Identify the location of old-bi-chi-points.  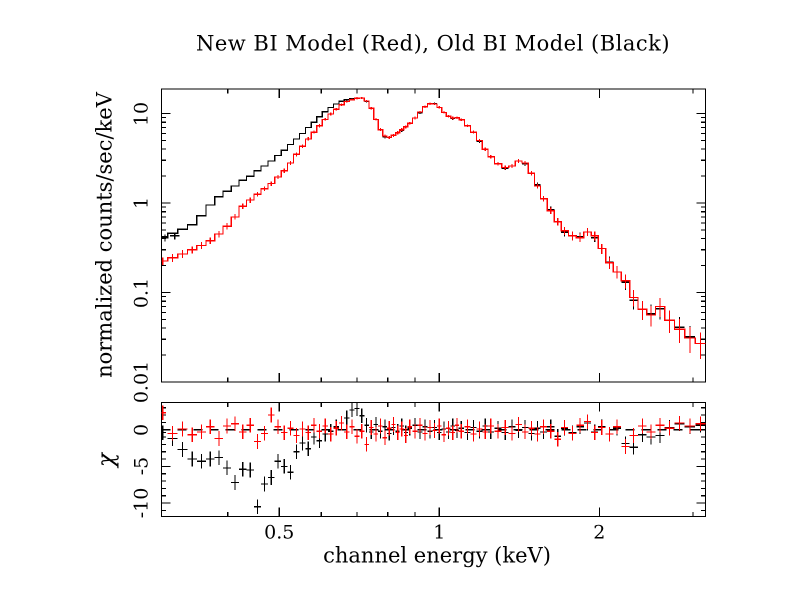
(433, 458).